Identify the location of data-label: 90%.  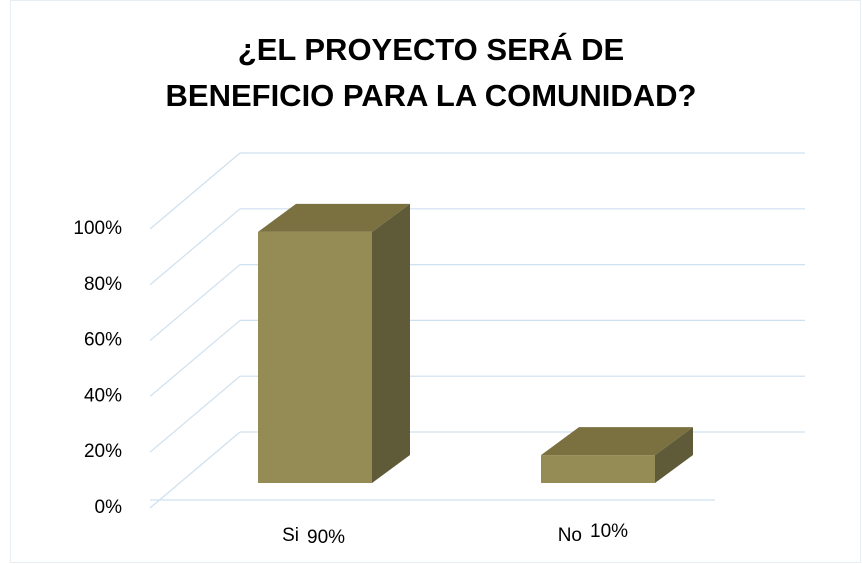
(326, 537).